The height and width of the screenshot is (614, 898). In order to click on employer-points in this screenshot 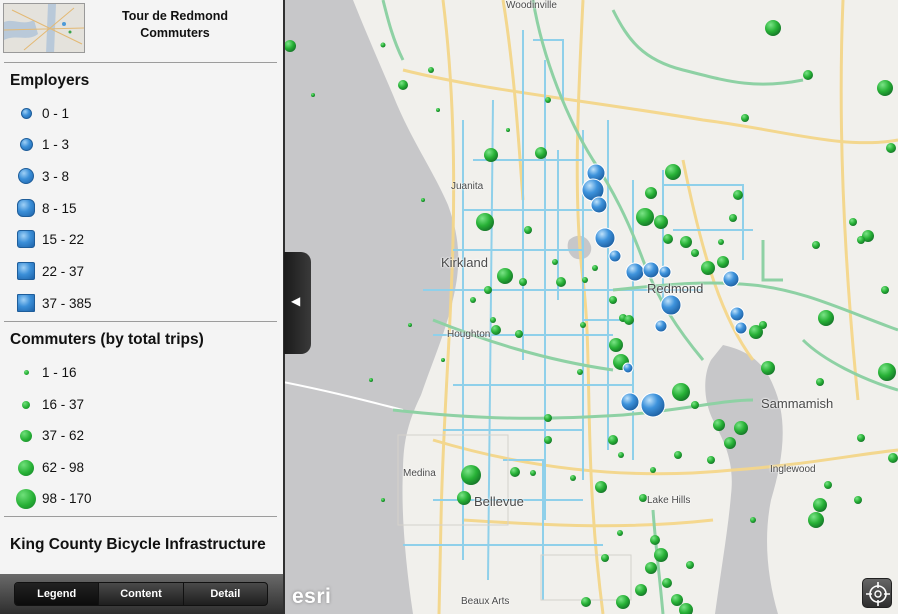, I will do `click(664, 290)`.